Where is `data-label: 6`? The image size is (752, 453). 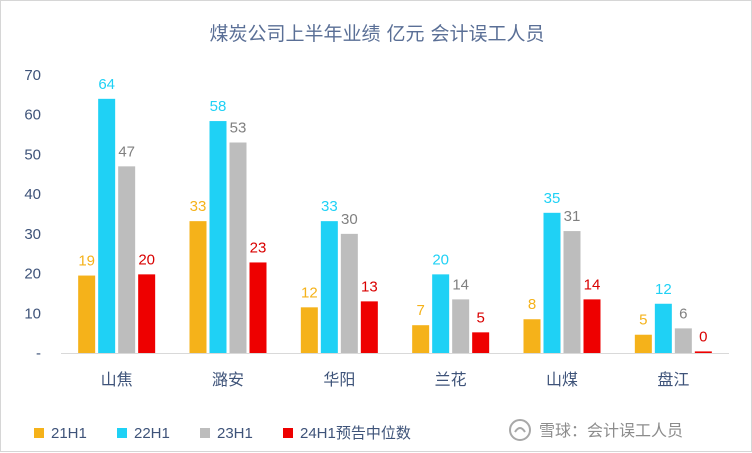
data-label: 6 is located at coordinates (683, 313).